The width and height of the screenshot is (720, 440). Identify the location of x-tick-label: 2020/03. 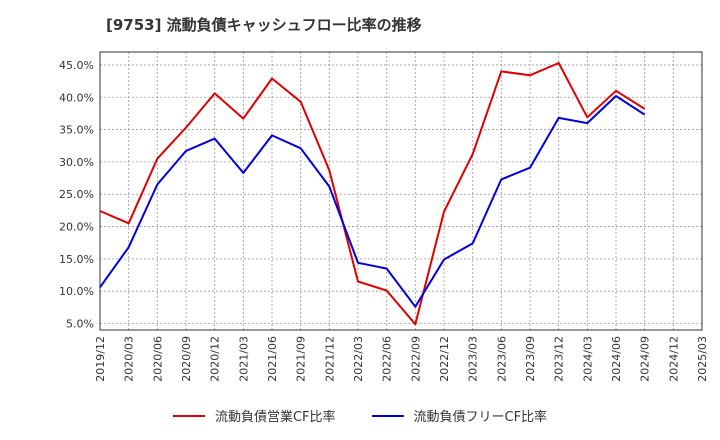
(129, 359).